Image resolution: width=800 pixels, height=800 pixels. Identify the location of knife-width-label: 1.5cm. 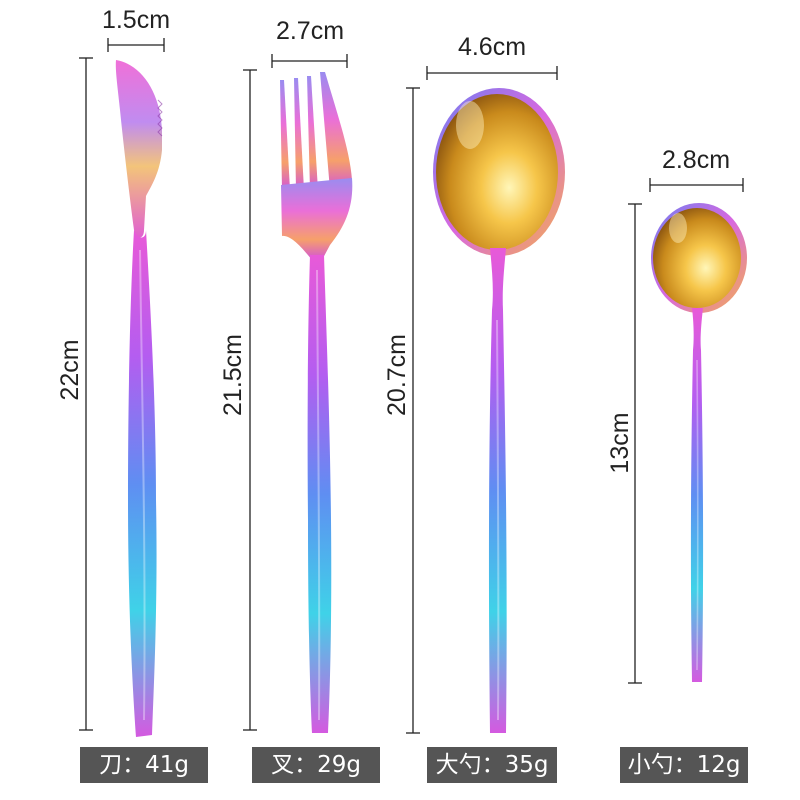
(136, 20).